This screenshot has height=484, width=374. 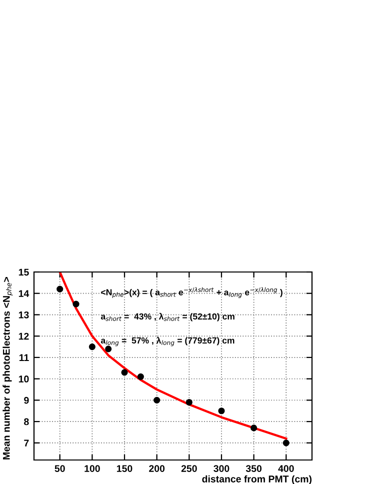 I want to click on y-tick-label: 9, so click(x=26, y=400).